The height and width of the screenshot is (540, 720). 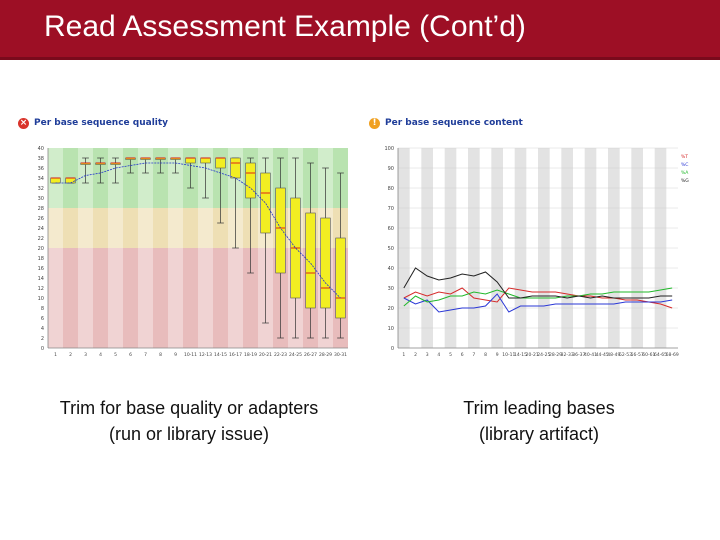 What do you see at coordinates (648, 355) in the screenshot?
I see `x-tick-label: 60-61` at bounding box center [648, 355].